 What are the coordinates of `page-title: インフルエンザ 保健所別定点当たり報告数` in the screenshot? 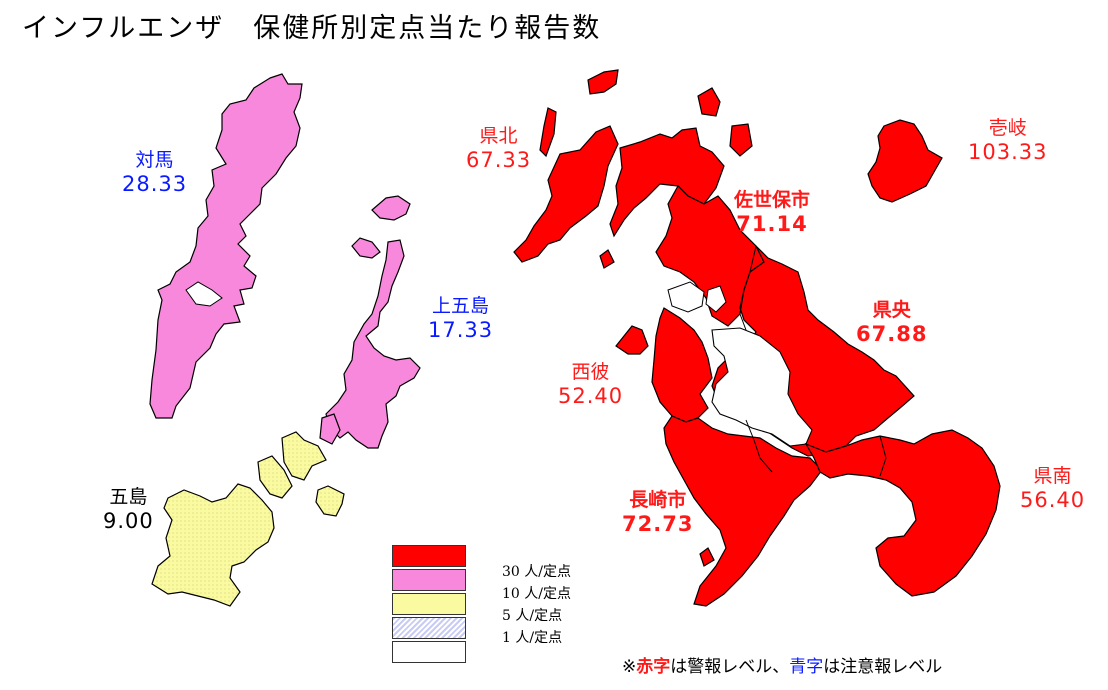 It's located at (312, 28).